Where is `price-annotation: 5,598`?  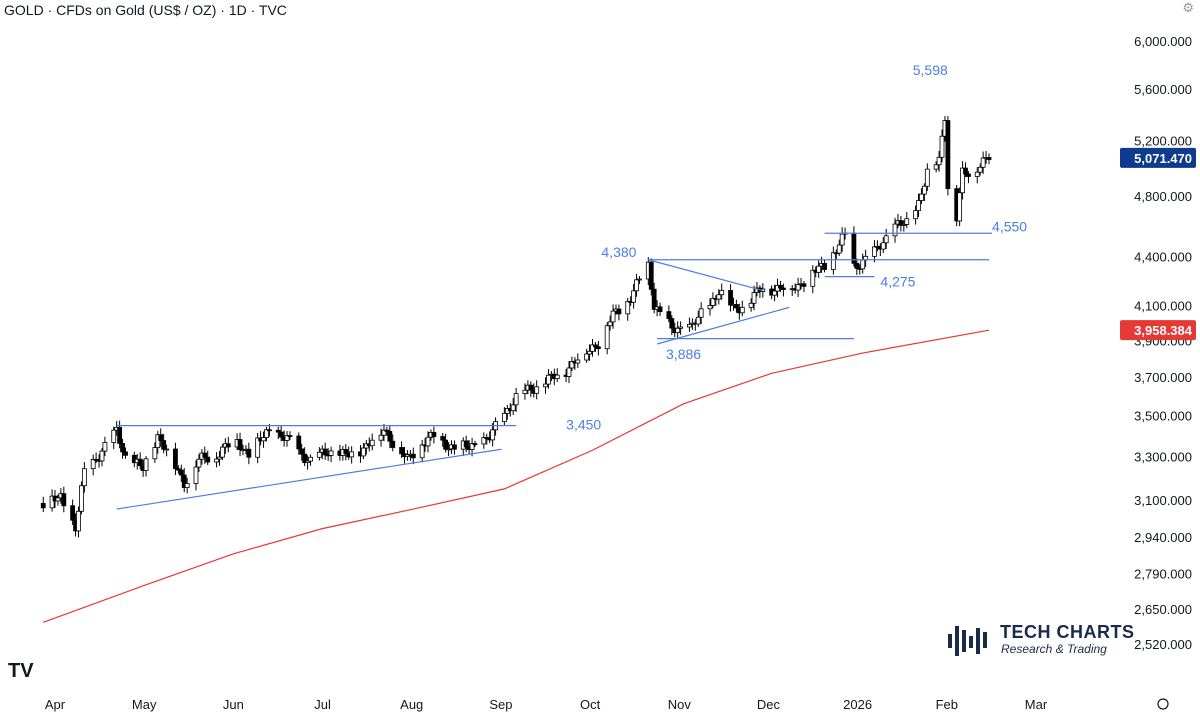 price-annotation: 5,598 is located at coordinates (930, 70).